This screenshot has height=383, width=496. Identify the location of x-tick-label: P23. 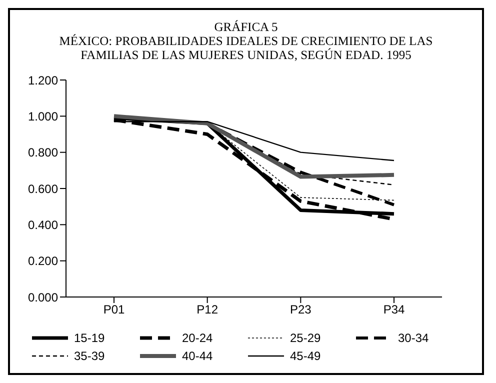
(301, 309).